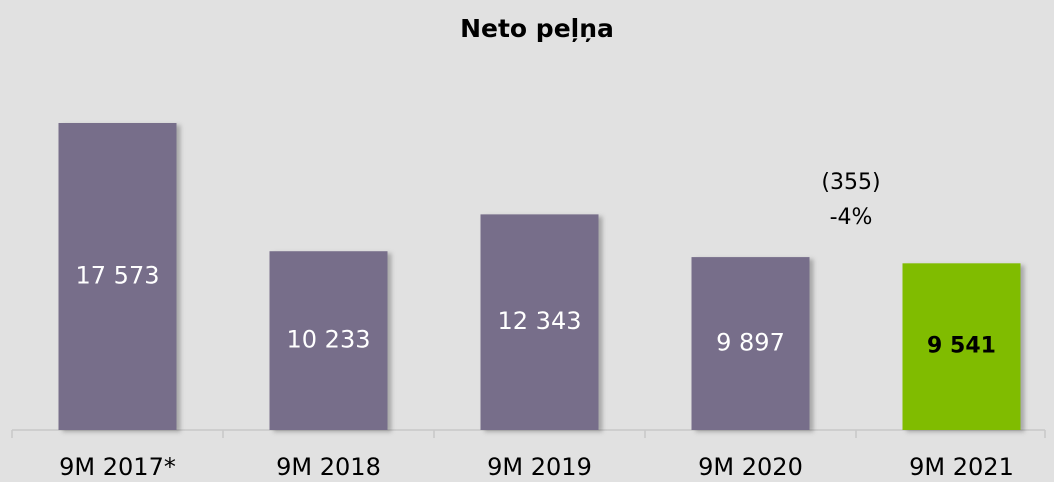  Describe the element at coordinates (117, 467) in the screenshot. I see `x-tick-label: 9M 2017*` at that location.